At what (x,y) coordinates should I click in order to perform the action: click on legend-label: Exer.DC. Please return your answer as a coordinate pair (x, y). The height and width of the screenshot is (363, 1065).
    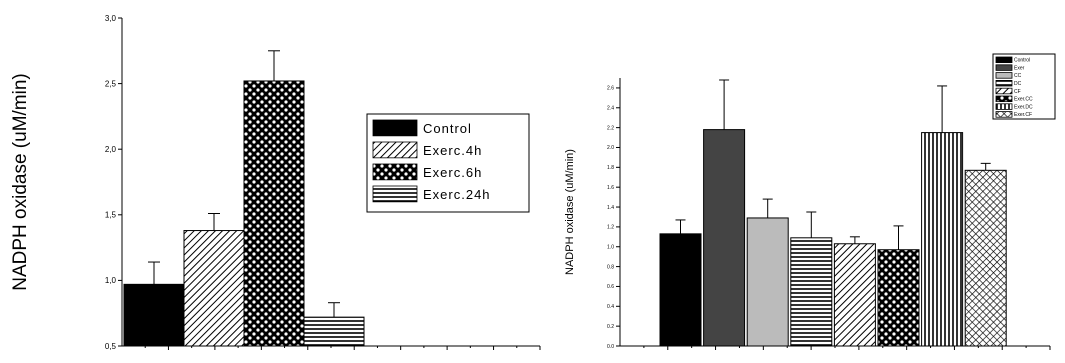
    Looking at the image, I should click on (1023, 107).